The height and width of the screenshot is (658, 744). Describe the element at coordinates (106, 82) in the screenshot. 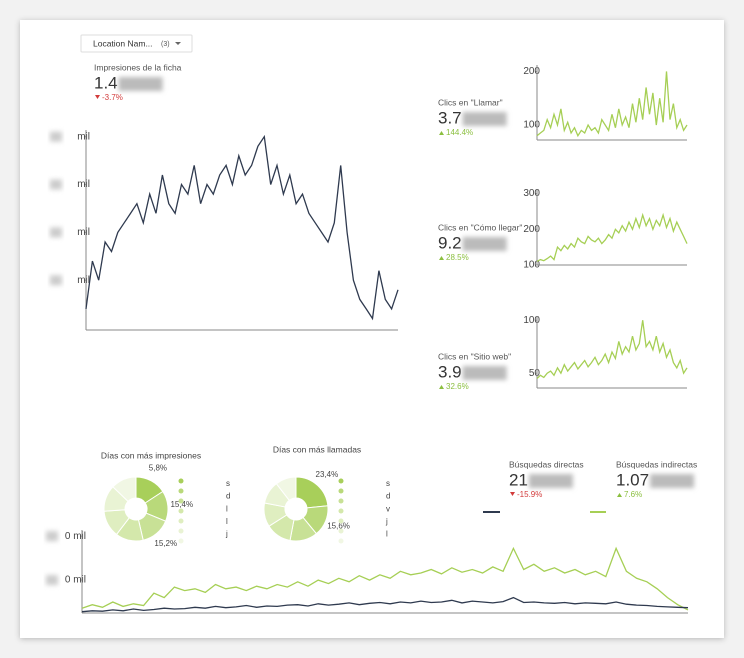

I see `kpi-value: 1.4` at that location.